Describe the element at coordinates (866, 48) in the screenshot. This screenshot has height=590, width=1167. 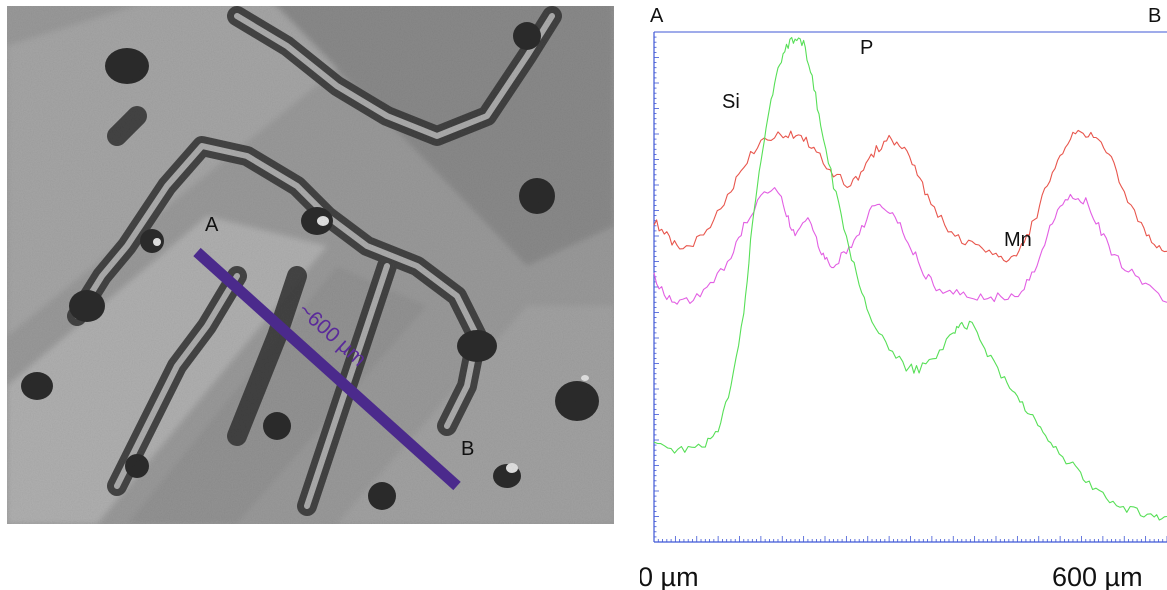
I see `series-label-p: P` at that location.